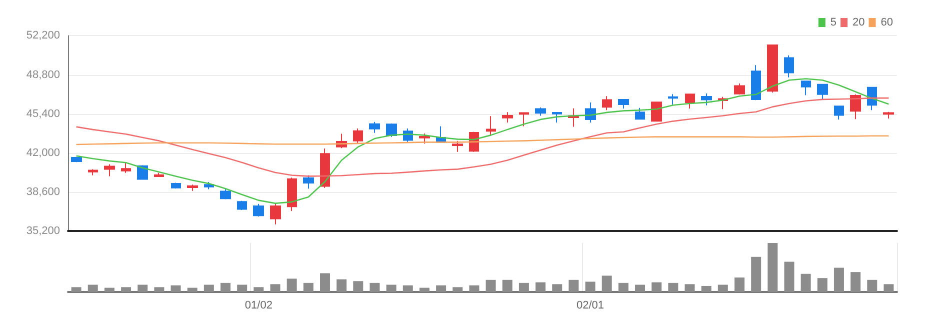  I want to click on legend-label: 20, so click(858, 22).